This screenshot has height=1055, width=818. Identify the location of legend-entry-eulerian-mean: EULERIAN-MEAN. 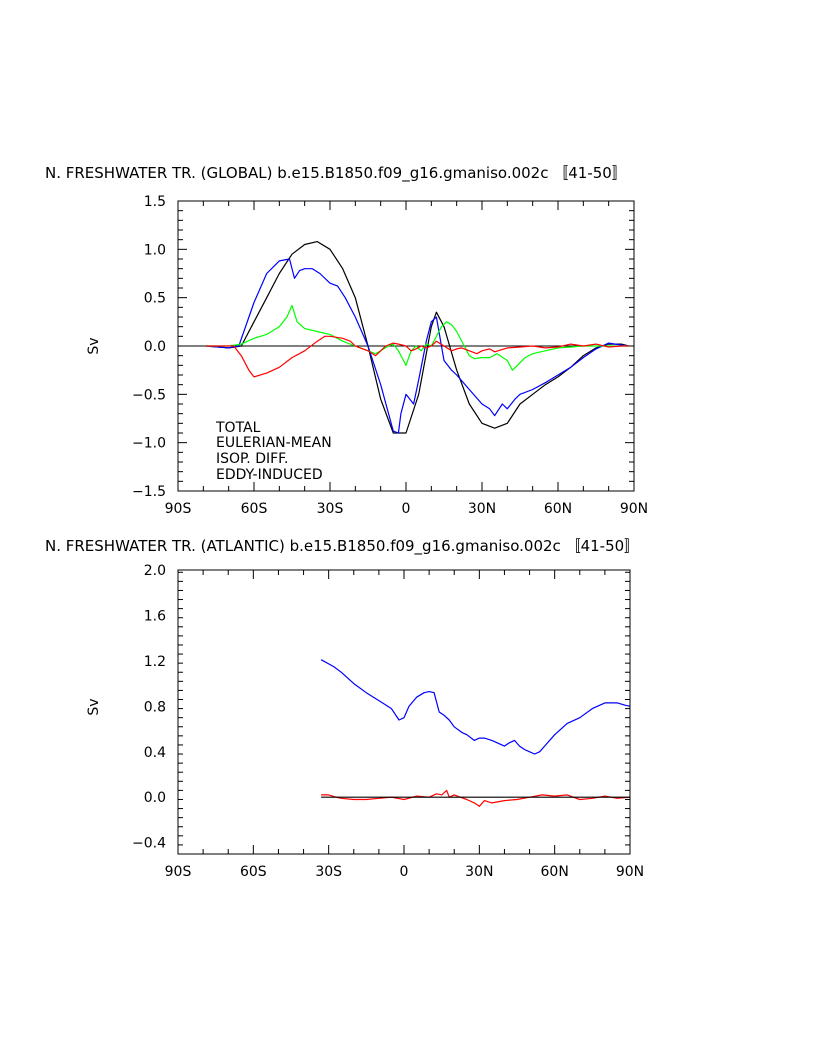
(274, 443).